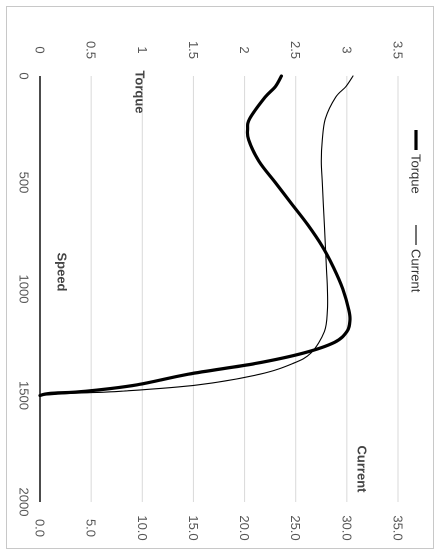 This screenshot has height=557, width=442. What do you see at coordinates (244, 527) in the screenshot?
I see `current-tick-label: 20.0` at bounding box center [244, 527].